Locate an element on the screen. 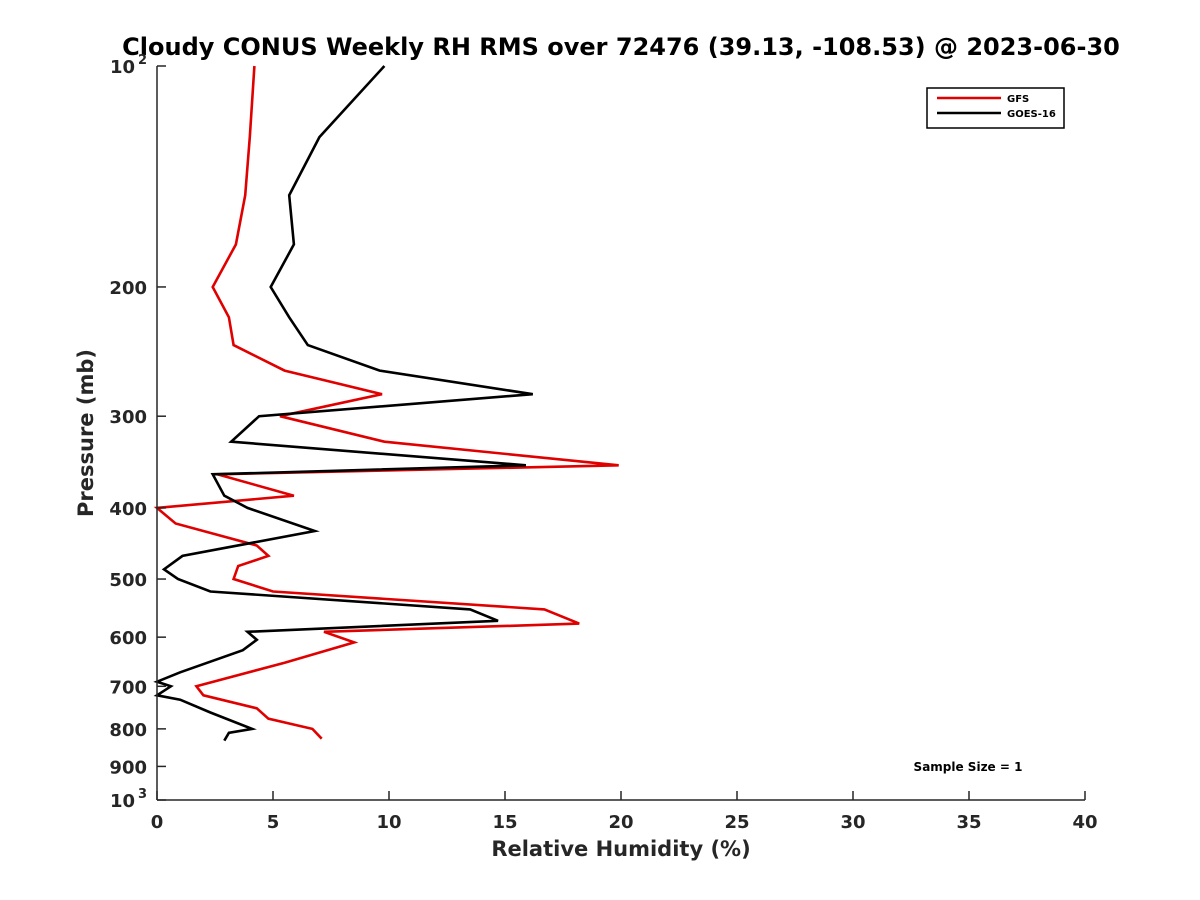 The image size is (1200, 900). y-tick-exponent: 2 is located at coordinates (142, 60).